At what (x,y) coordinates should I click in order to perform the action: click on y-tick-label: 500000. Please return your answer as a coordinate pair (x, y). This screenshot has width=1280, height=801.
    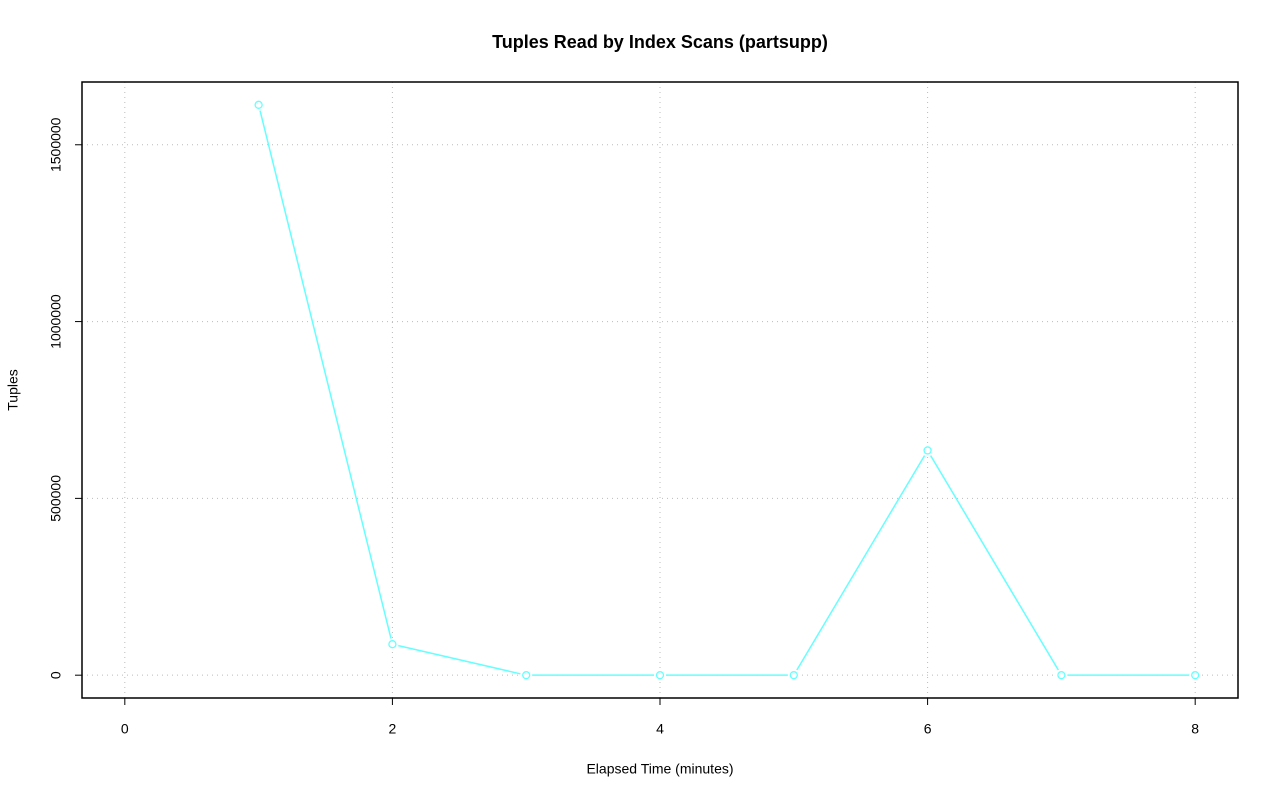
    Looking at the image, I should click on (56, 498).